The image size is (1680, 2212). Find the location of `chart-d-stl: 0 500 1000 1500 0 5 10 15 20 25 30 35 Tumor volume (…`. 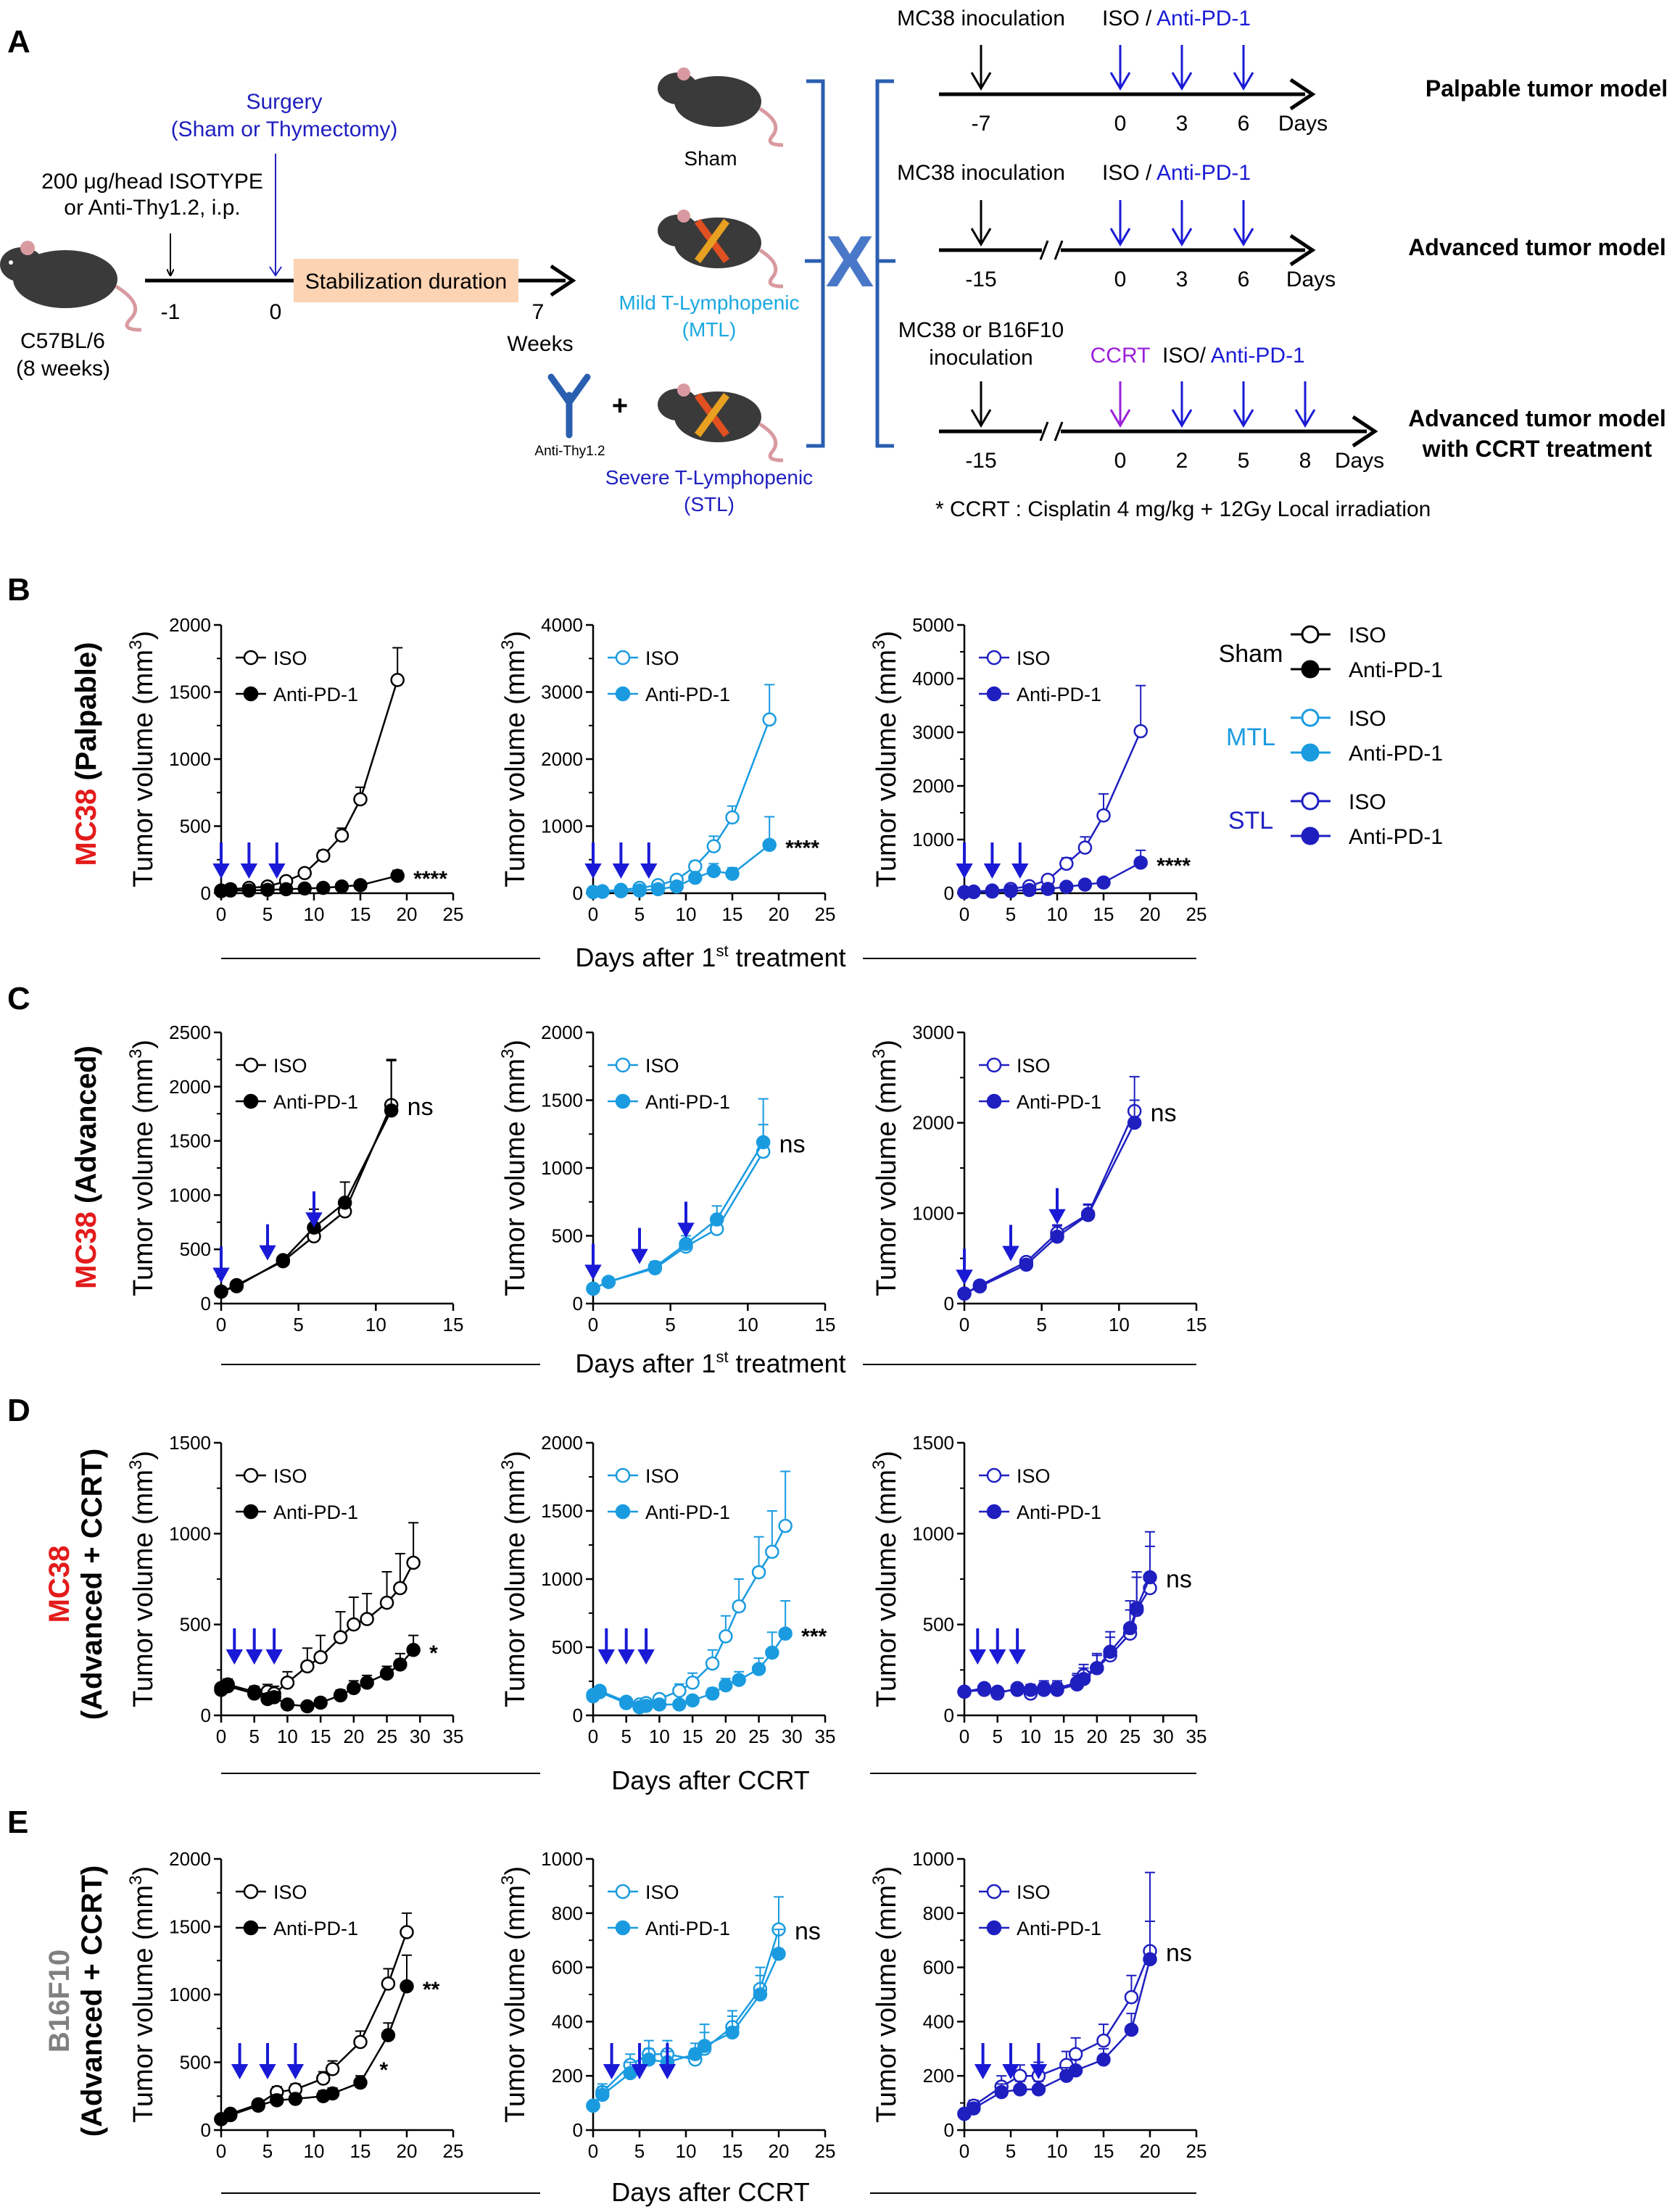

chart-d-stl: 0 500 1000 1500 0 5 10 15 20 25 30 35 Tumor volume (… is located at coordinates (1038, 1589).